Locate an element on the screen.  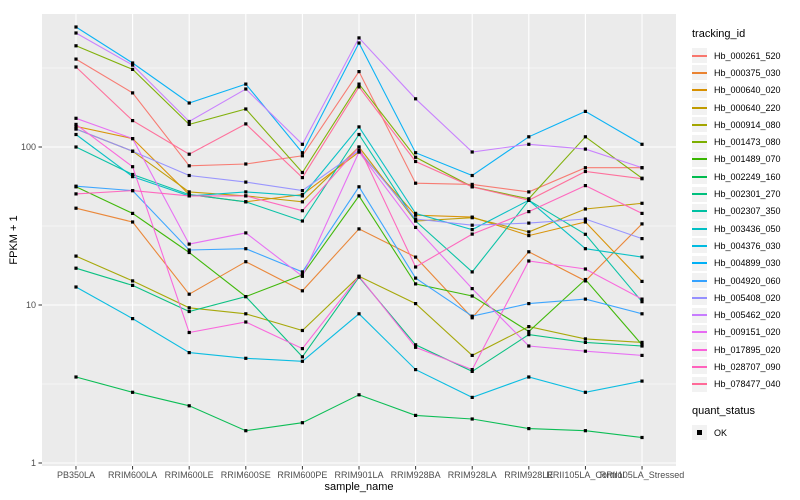
legend-label: Hb_002301_270 is located at coordinates (747, 194).